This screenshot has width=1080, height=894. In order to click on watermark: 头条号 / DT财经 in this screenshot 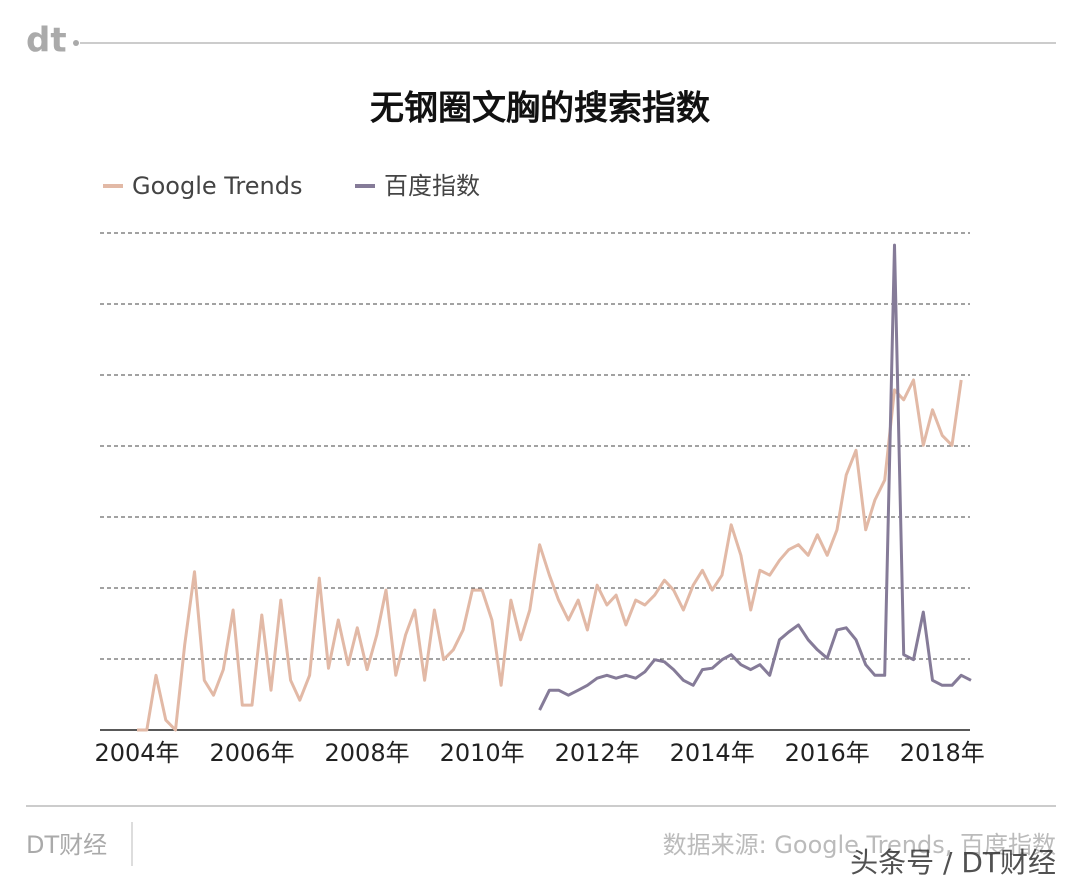, I will do `click(953, 862)`.